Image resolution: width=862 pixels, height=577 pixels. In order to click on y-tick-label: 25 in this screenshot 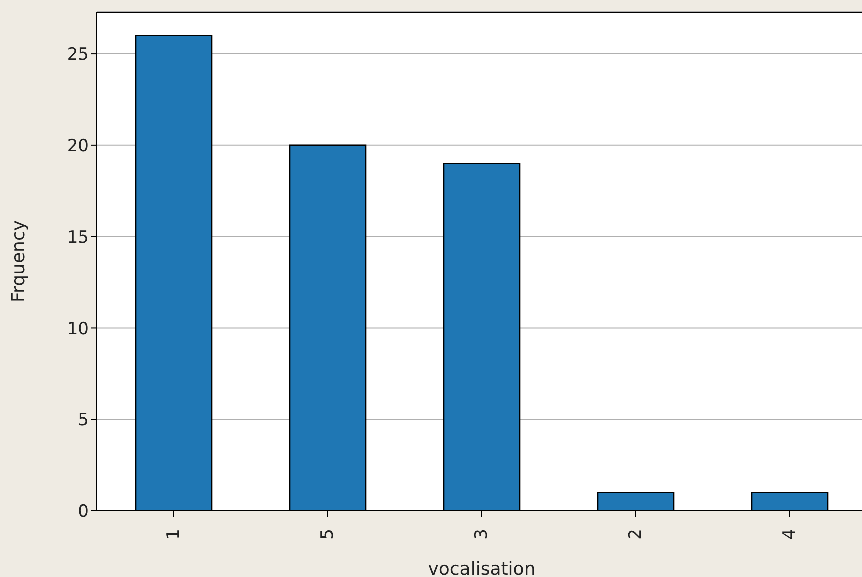, I will do `click(78, 55)`.